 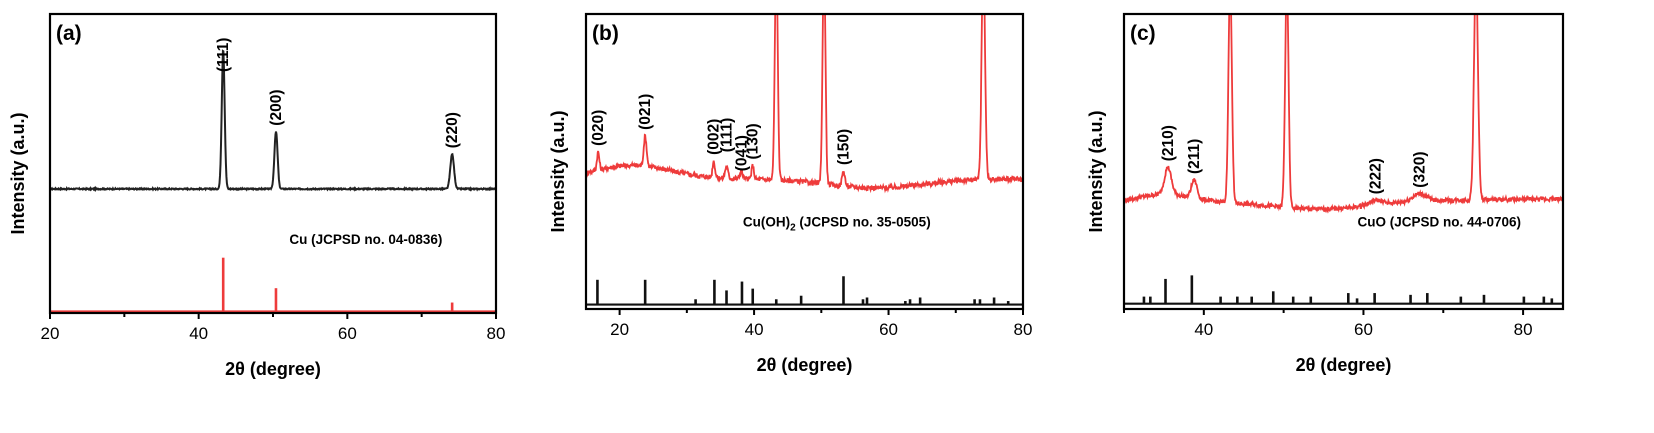 What do you see at coordinates (863, 221) in the screenshot?
I see `annotation-tail: (JCPSD no. 35-0505)` at bounding box center [863, 221].